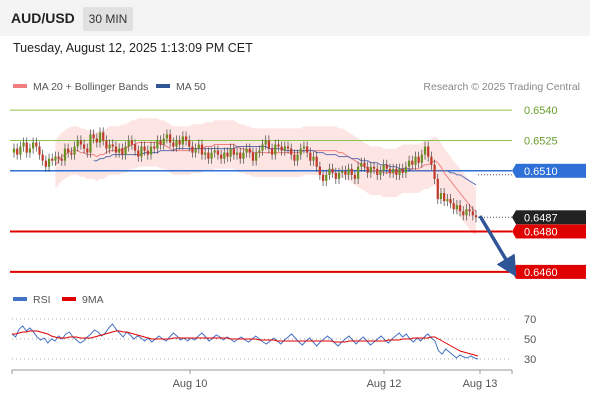 The height and width of the screenshot is (400, 590). I want to click on rsi-panel: 70 50 30, so click(273, 340).